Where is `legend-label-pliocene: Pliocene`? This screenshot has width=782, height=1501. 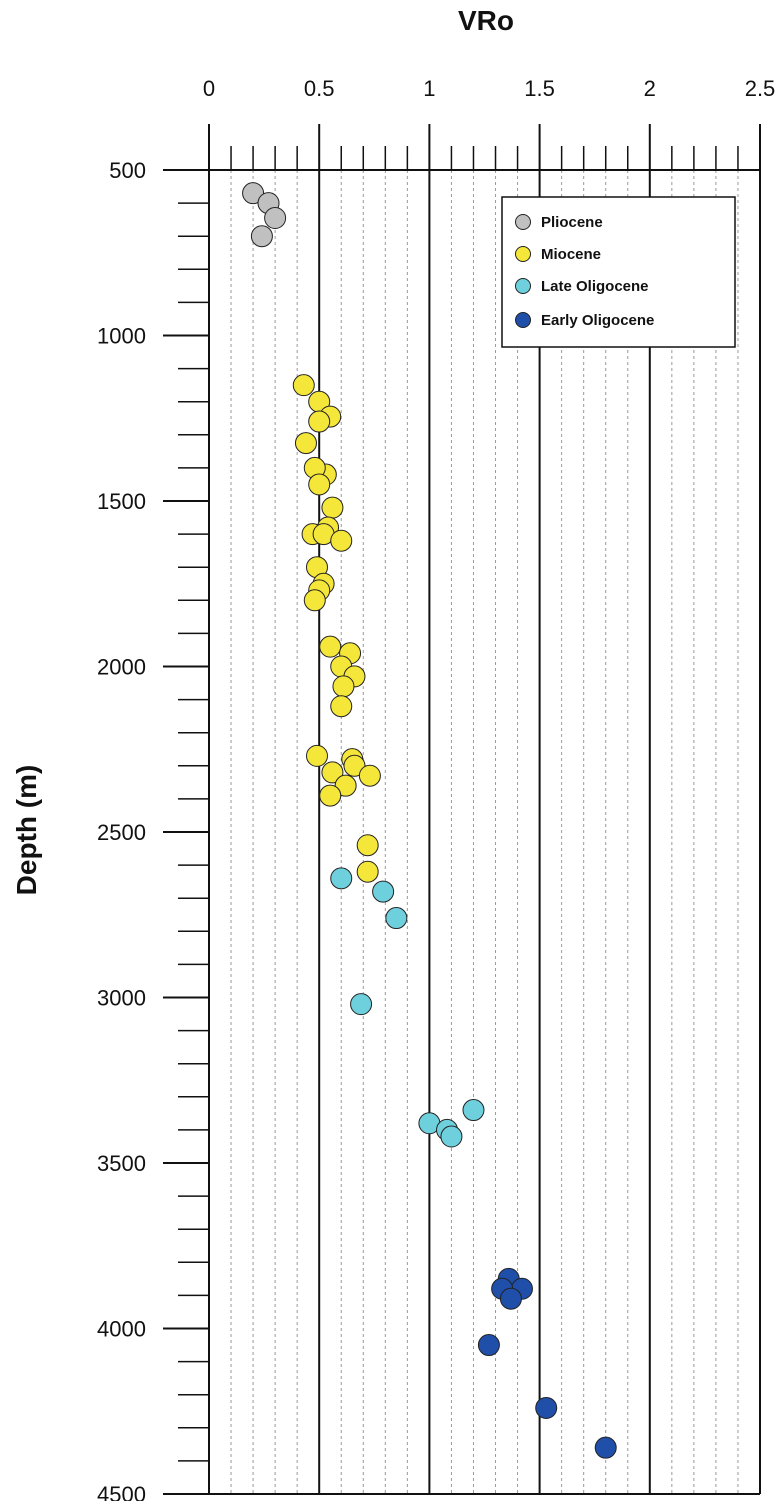
legend-label-pliocene: Pliocene is located at coordinates (572, 222).